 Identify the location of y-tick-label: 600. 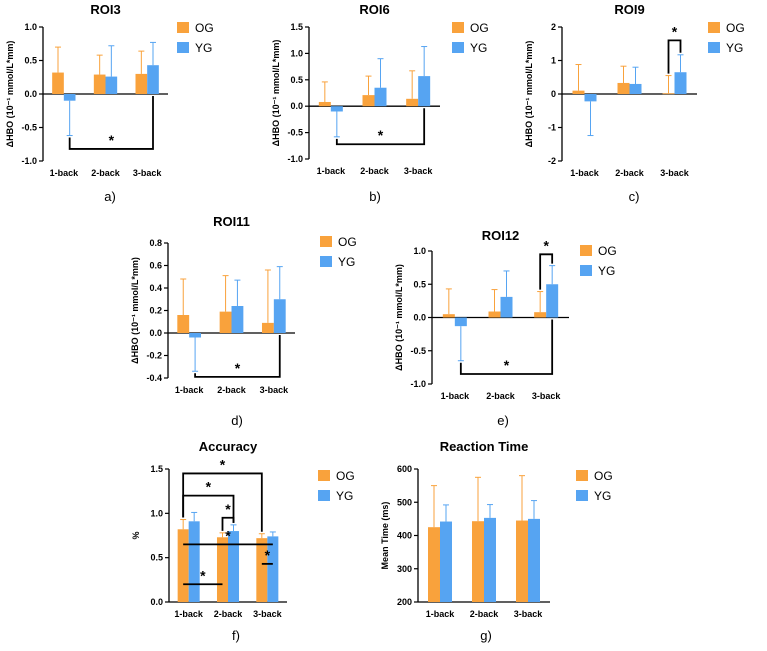
(404, 469).